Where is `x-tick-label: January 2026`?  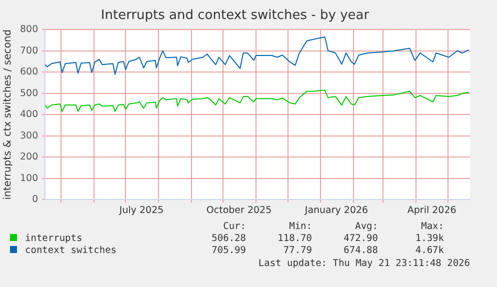
x-tick-label: January 2026 is located at coordinates (336, 210).